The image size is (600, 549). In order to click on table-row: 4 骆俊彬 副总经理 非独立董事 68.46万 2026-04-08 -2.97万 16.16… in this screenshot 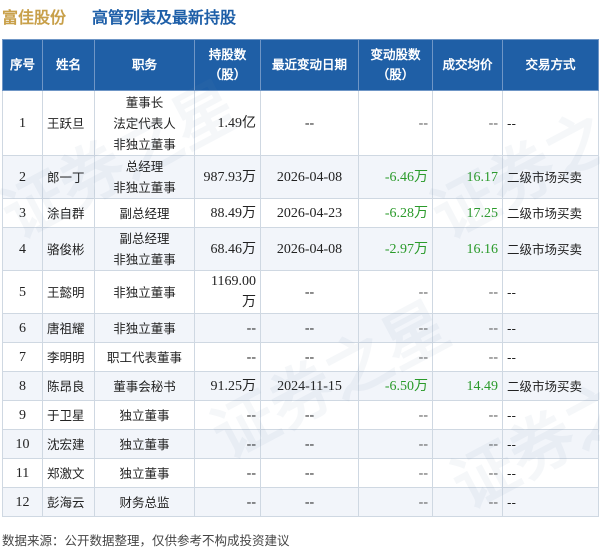, I will do `click(300, 249)`.